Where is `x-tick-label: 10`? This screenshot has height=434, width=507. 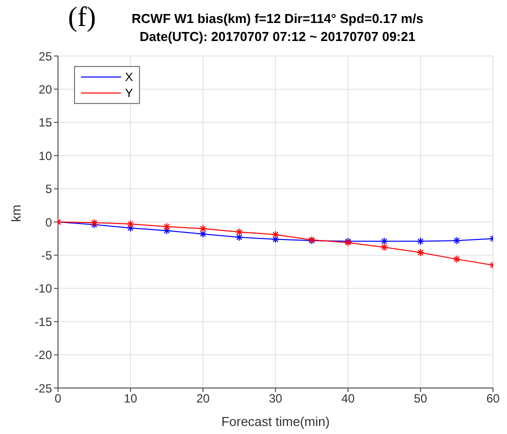 x-tick-label: 10 is located at coordinates (131, 399).